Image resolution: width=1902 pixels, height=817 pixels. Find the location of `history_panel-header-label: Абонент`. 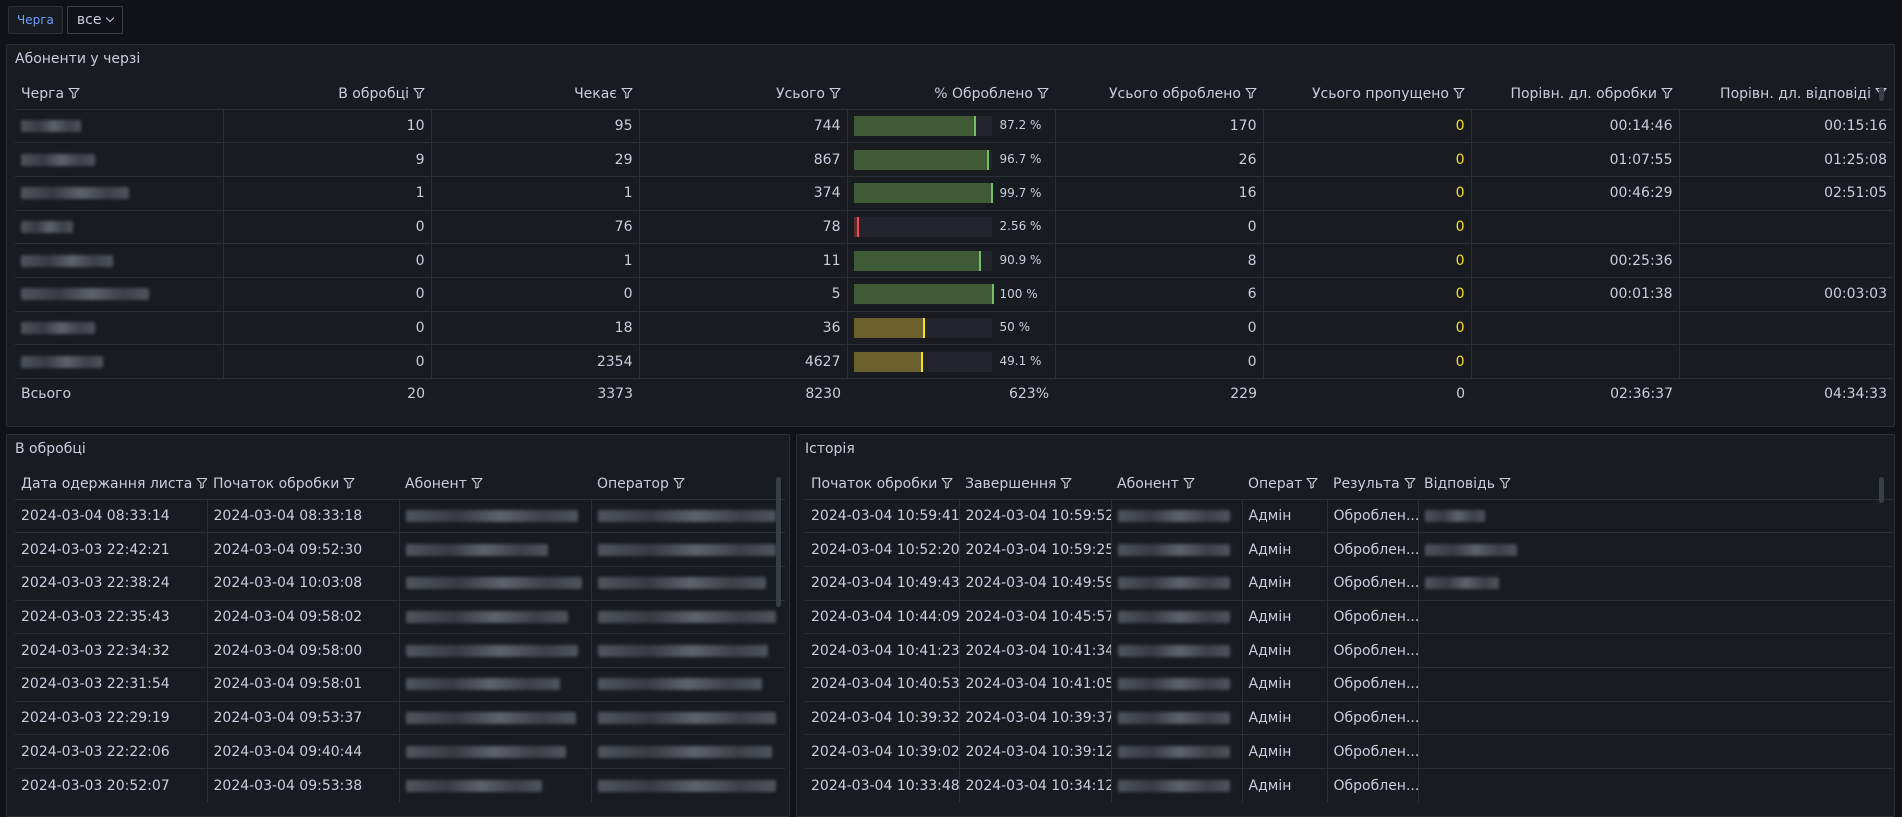

history_panel-header-label: Абонент is located at coordinates (1148, 483).